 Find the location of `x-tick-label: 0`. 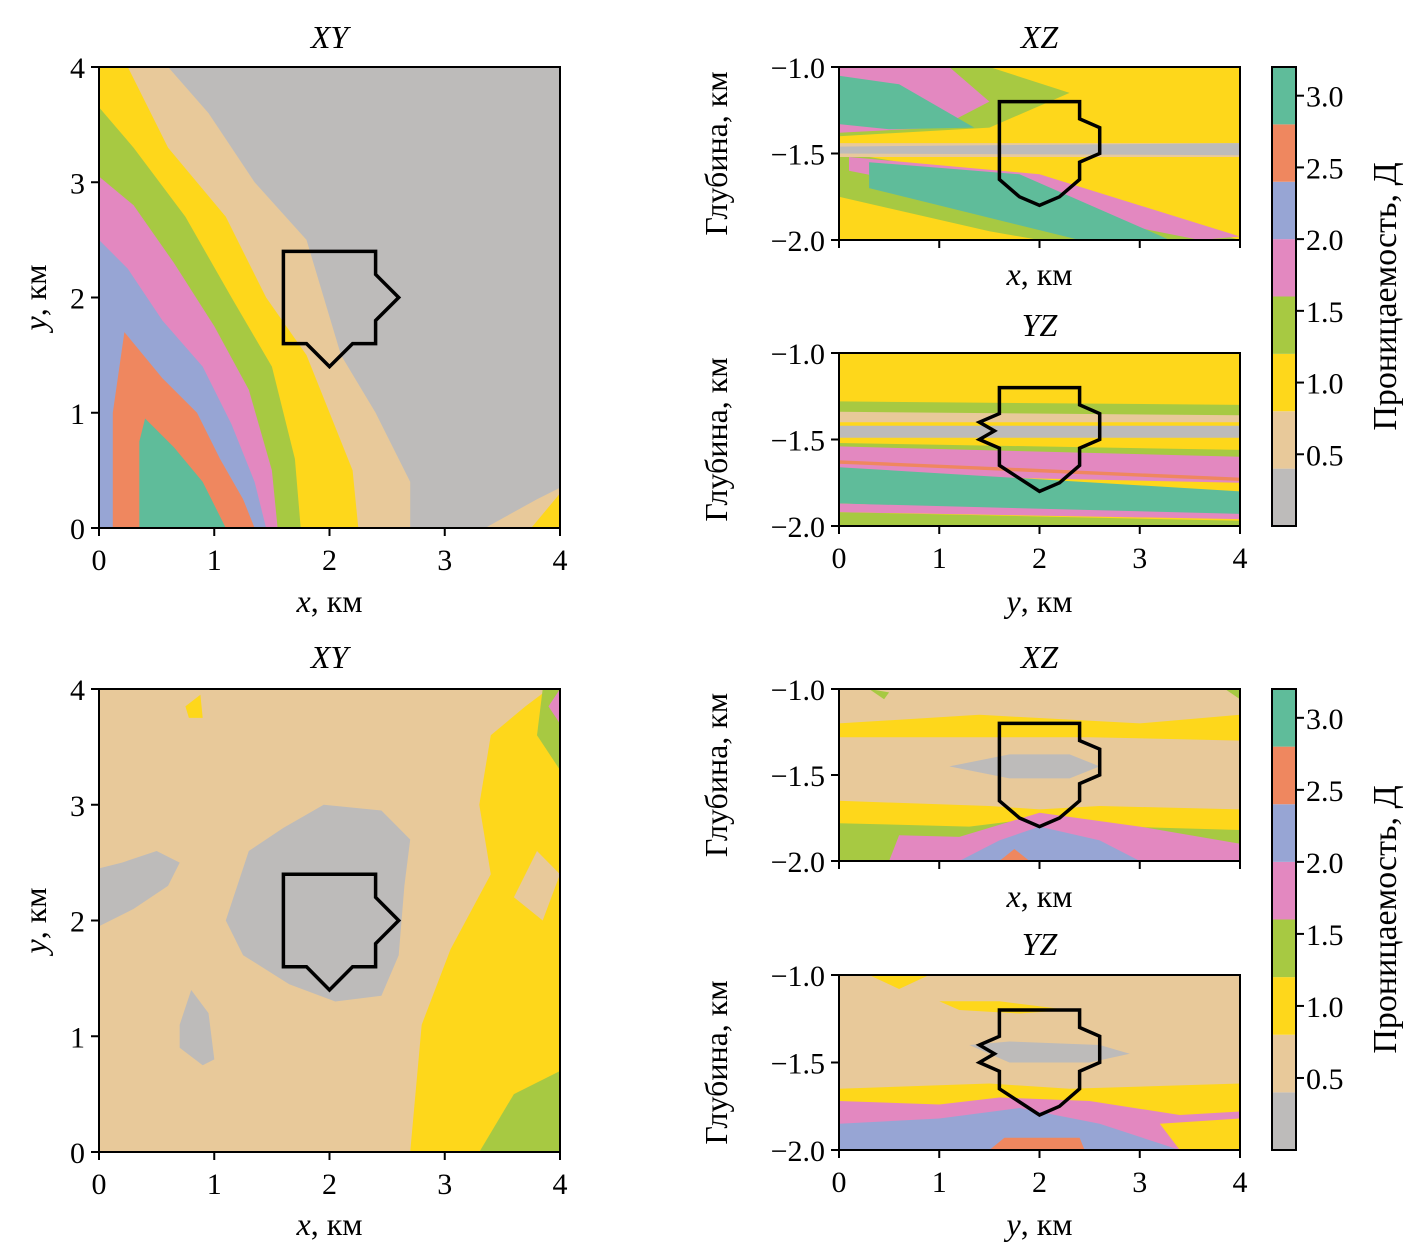

x-tick-label: 0 is located at coordinates (99, 1184).